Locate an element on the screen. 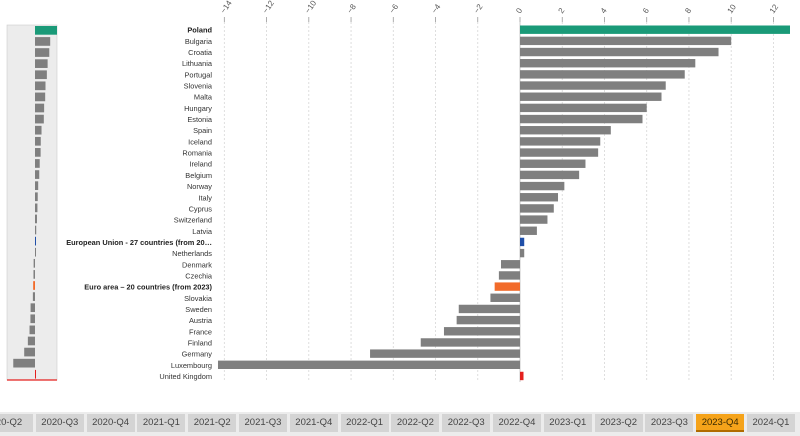 The image size is (800, 436). bar-united-kingdom is located at coordinates (522, 376).